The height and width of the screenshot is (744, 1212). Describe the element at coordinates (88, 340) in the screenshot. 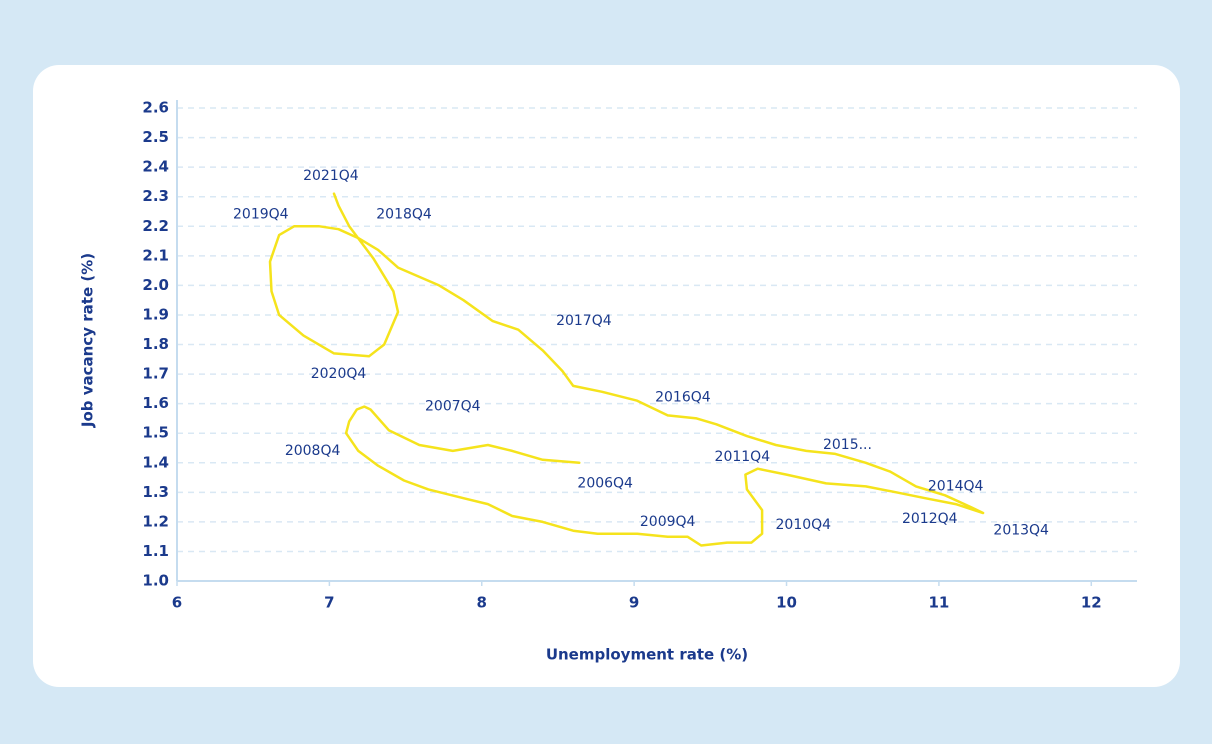

I see `y-axis-label: Job vacancy rate (%)` at that location.